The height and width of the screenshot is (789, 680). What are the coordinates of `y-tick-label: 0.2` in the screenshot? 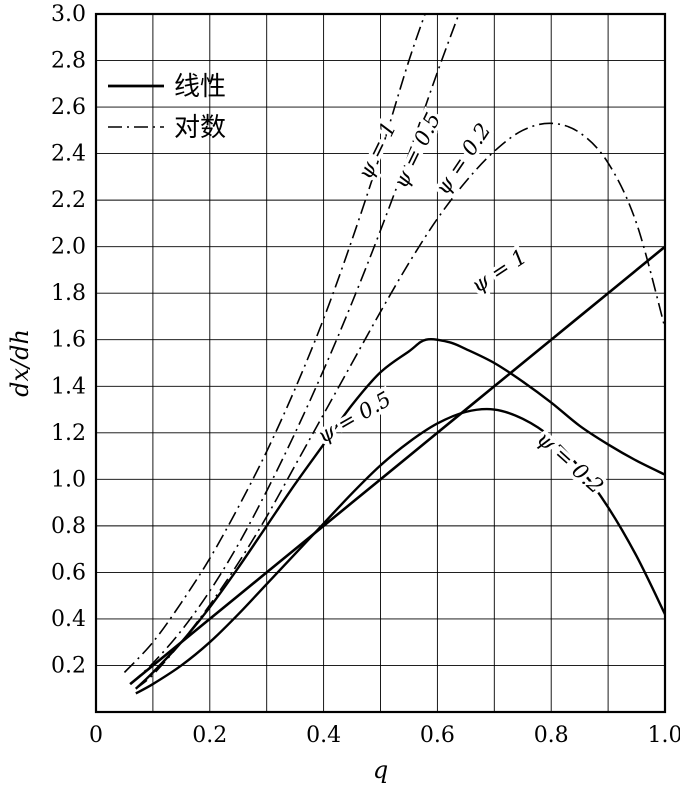 It's located at (68, 665).